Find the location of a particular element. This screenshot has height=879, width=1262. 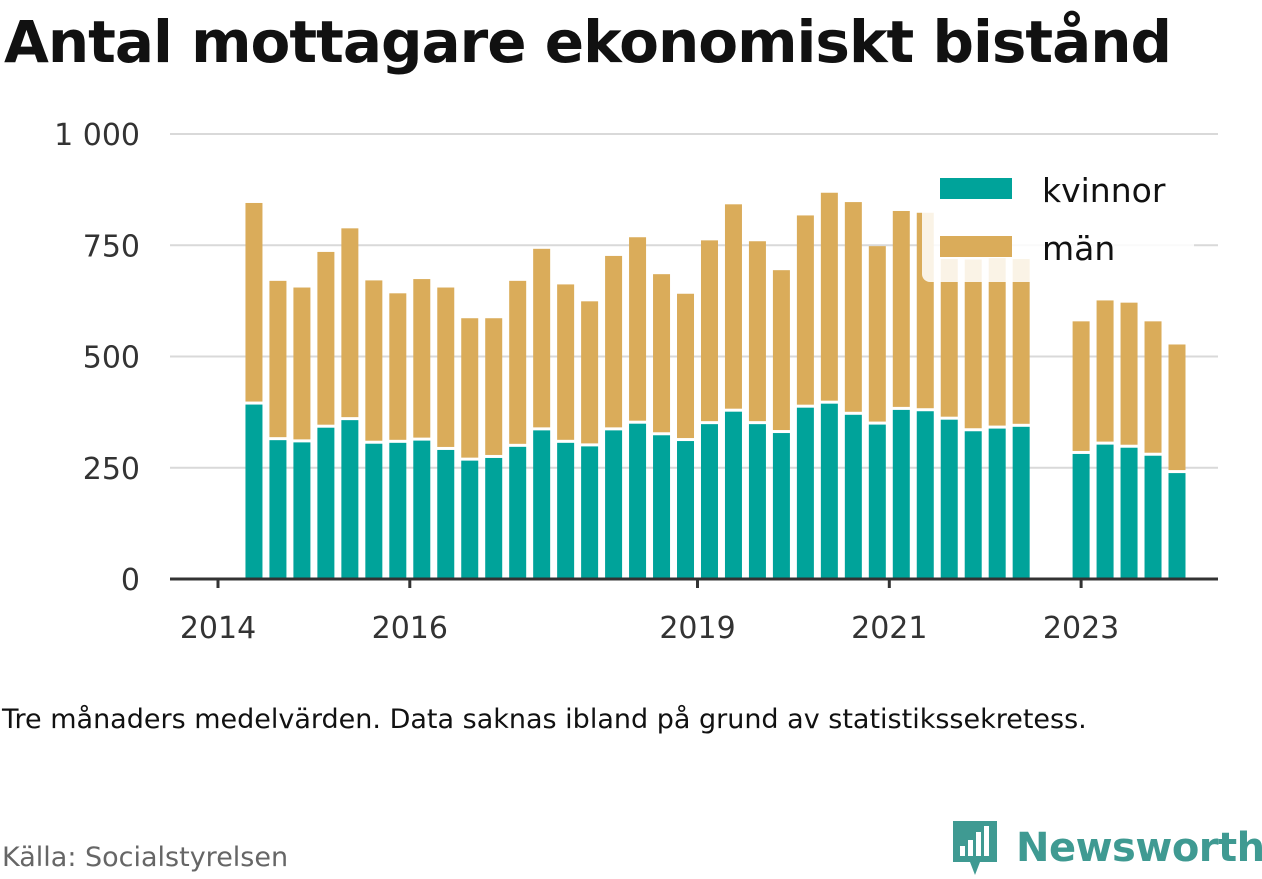

y-tick-label: 0 is located at coordinates (130, 580).